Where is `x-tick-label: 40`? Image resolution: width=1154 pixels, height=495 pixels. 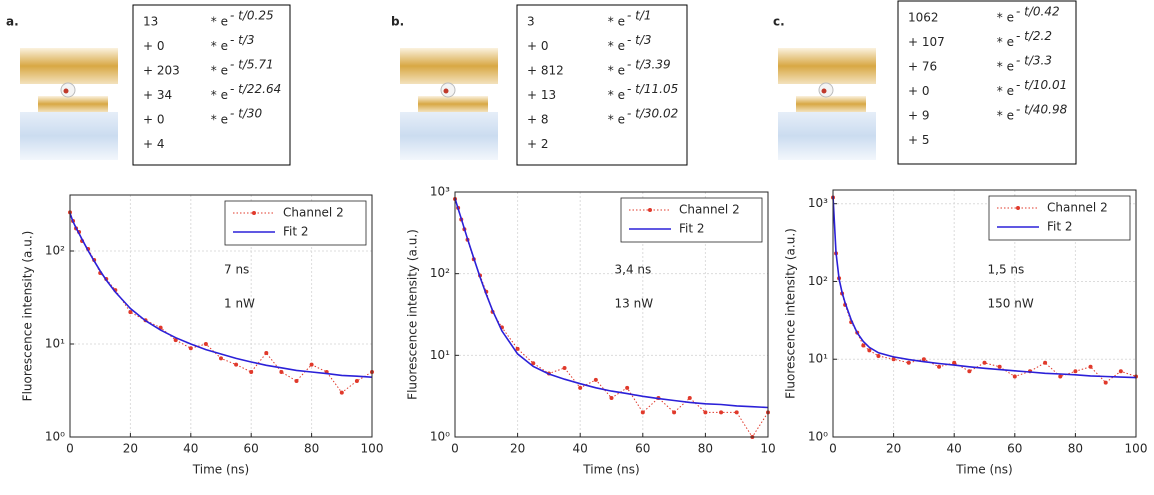 x-tick-label: 40 is located at coordinates (190, 449).